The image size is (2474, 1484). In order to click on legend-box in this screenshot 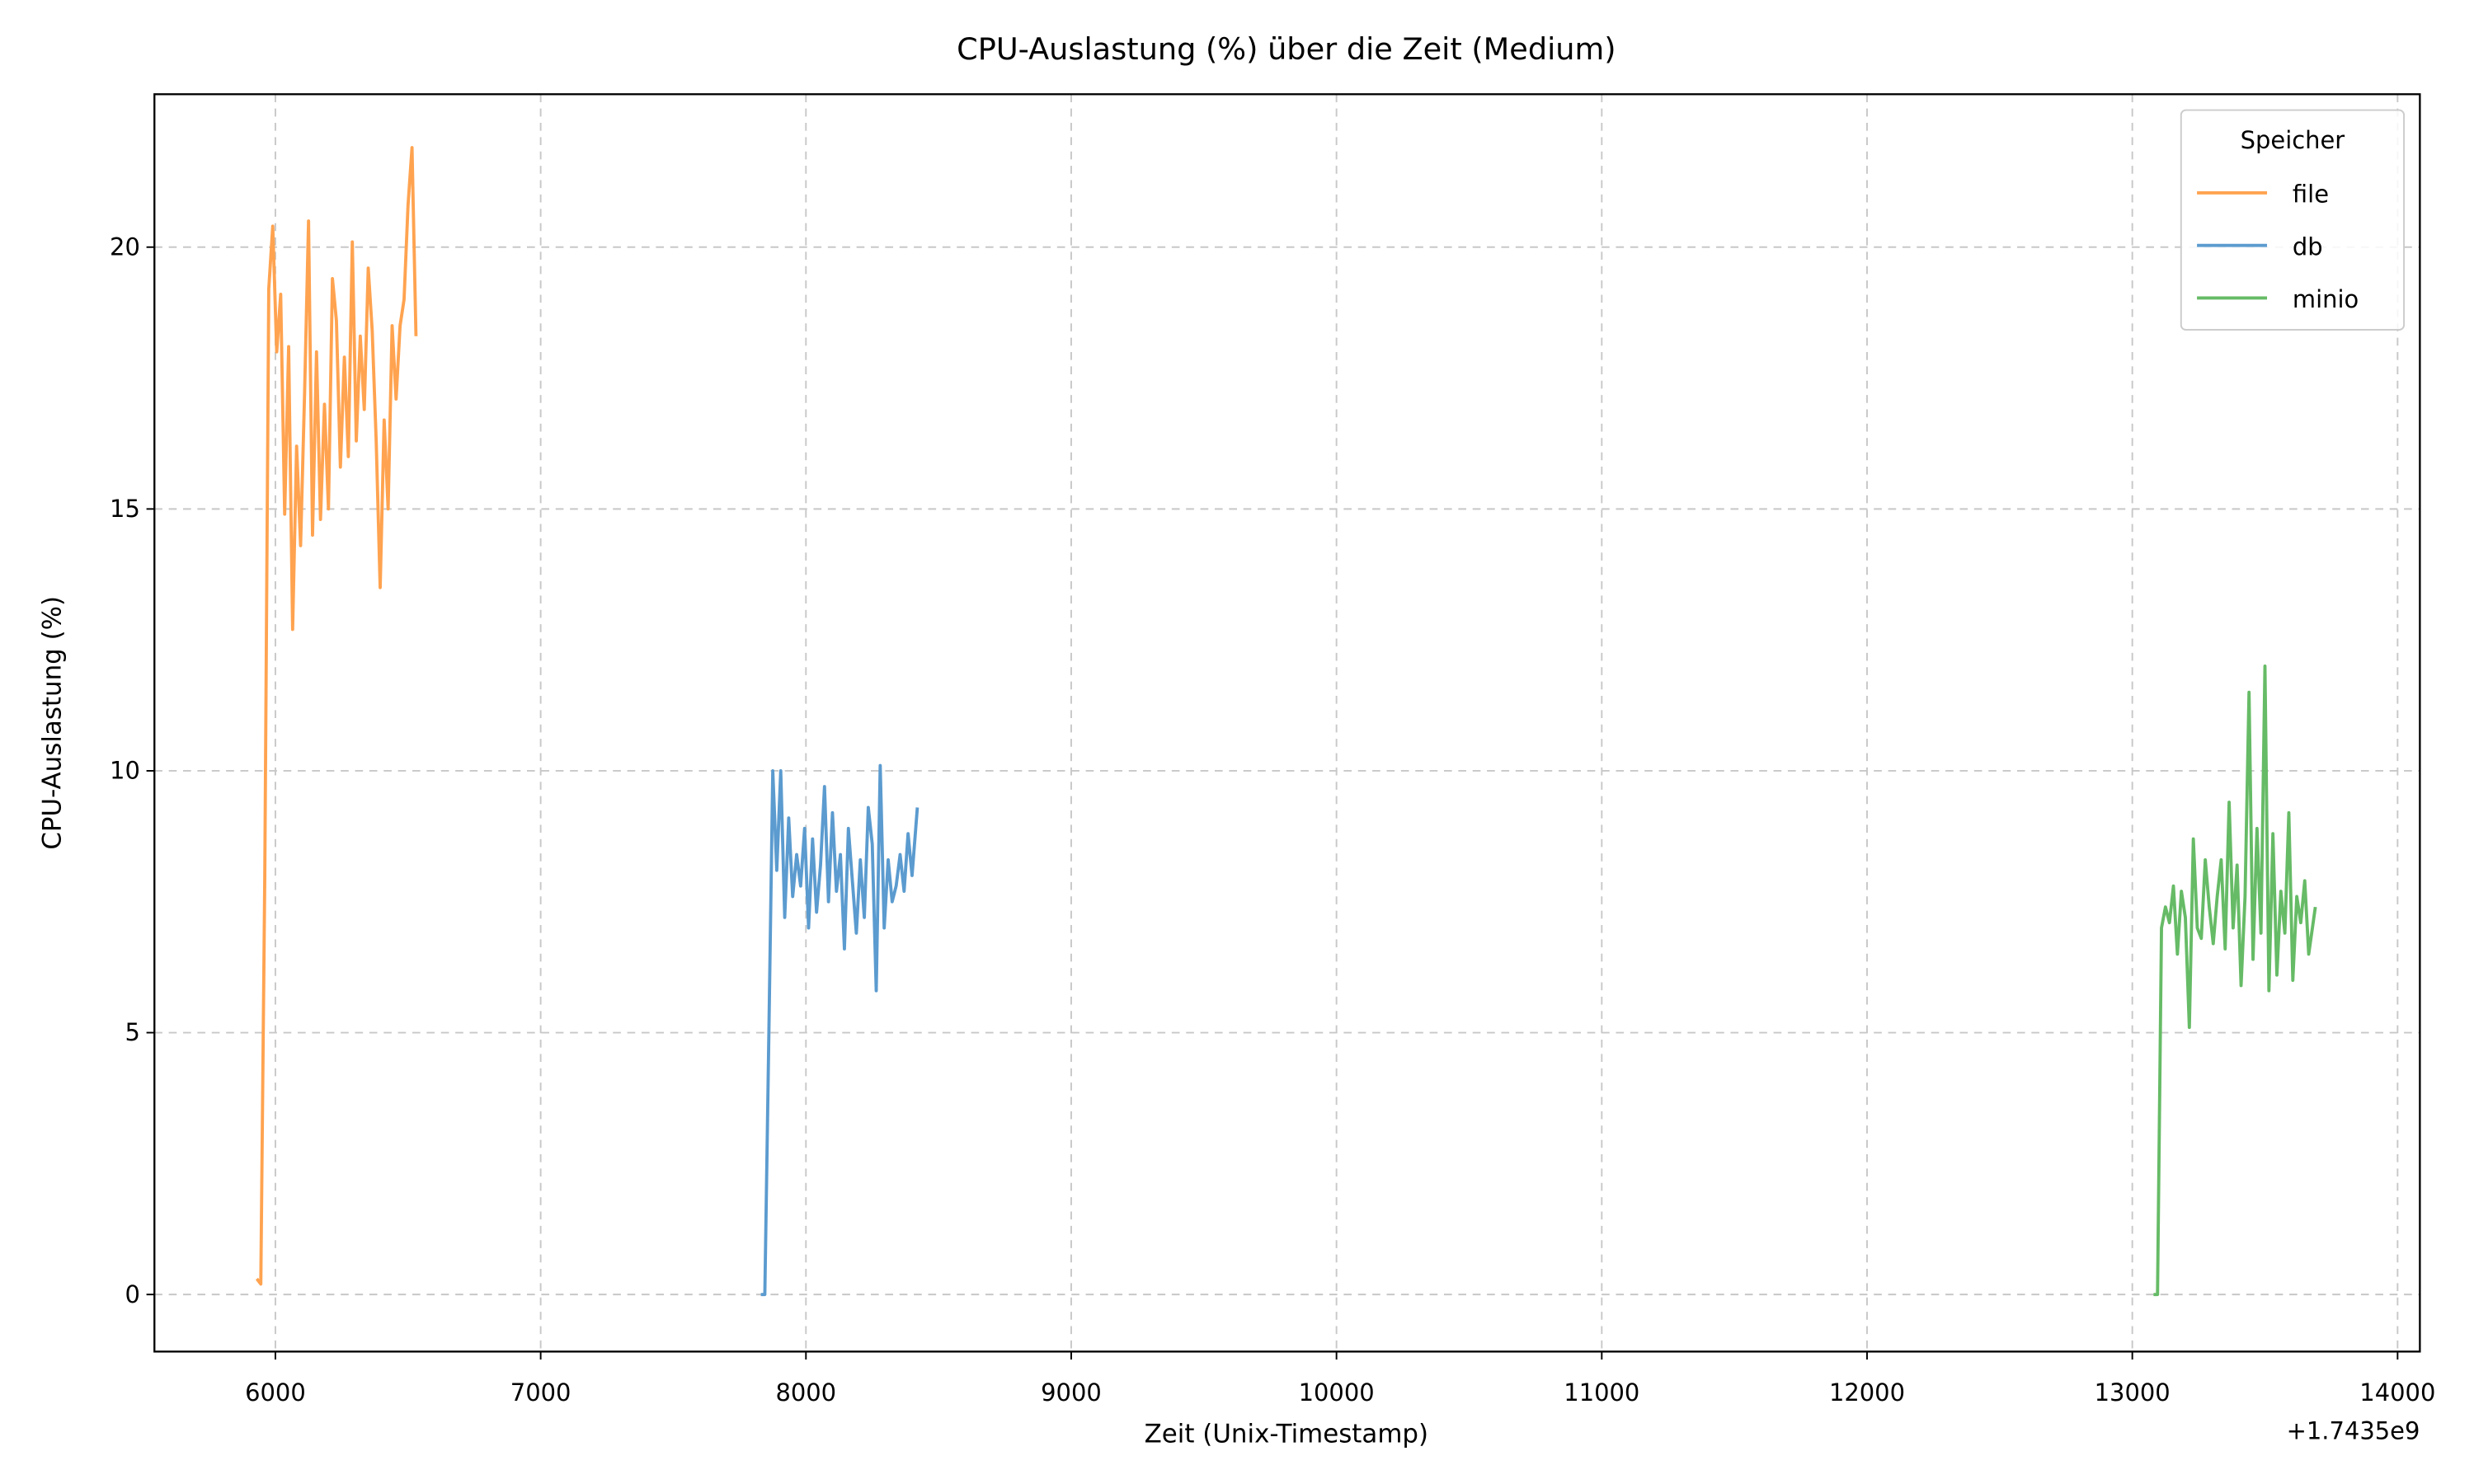, I will do `click(2293, 220)`.